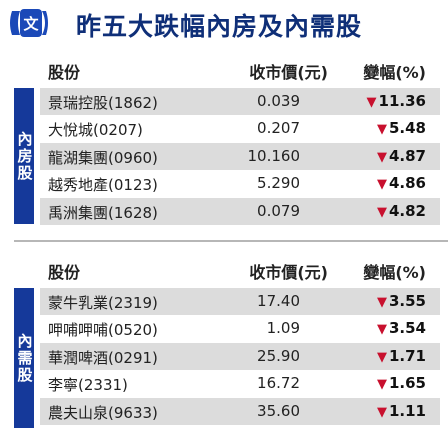 This screenshot has width=448, height=428. What do you see at coordinates (407, 410) in the screenshot?
I see `change-value: 1.11` at bounding box center [407, 410].